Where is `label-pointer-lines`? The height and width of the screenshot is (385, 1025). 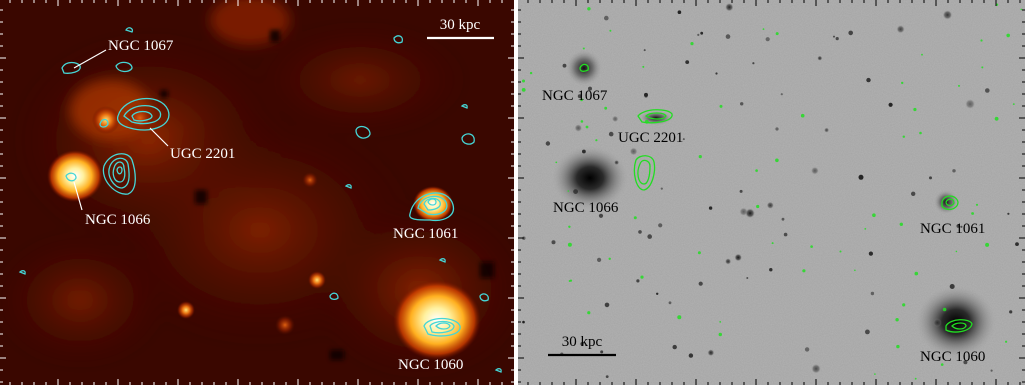 label-pointer-lines is located at coordinates (121, 130).